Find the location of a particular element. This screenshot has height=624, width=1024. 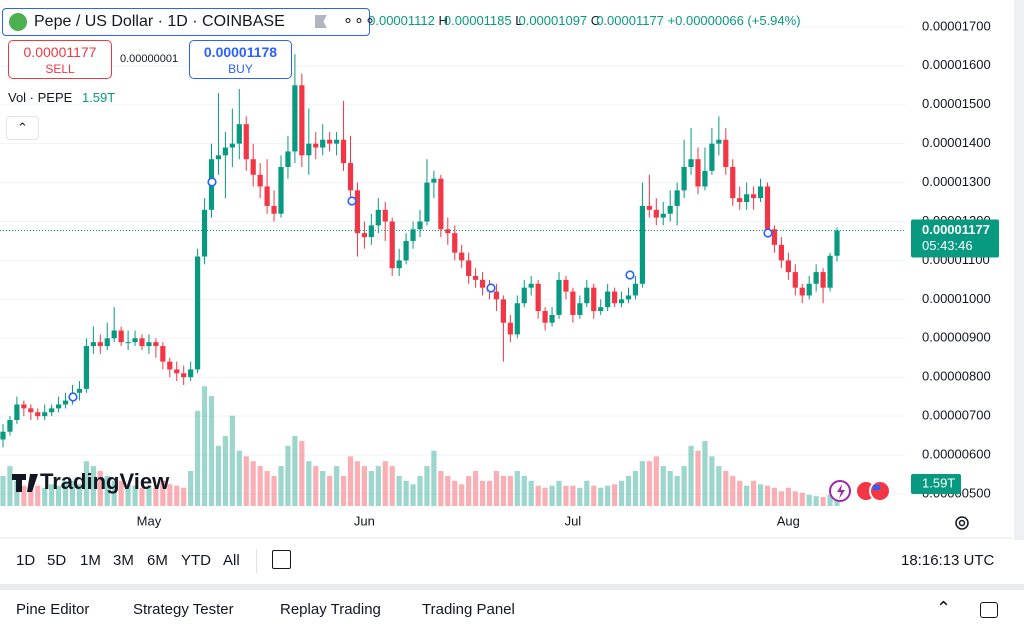

timeframe: 5D is located at coordinates (57, 560).